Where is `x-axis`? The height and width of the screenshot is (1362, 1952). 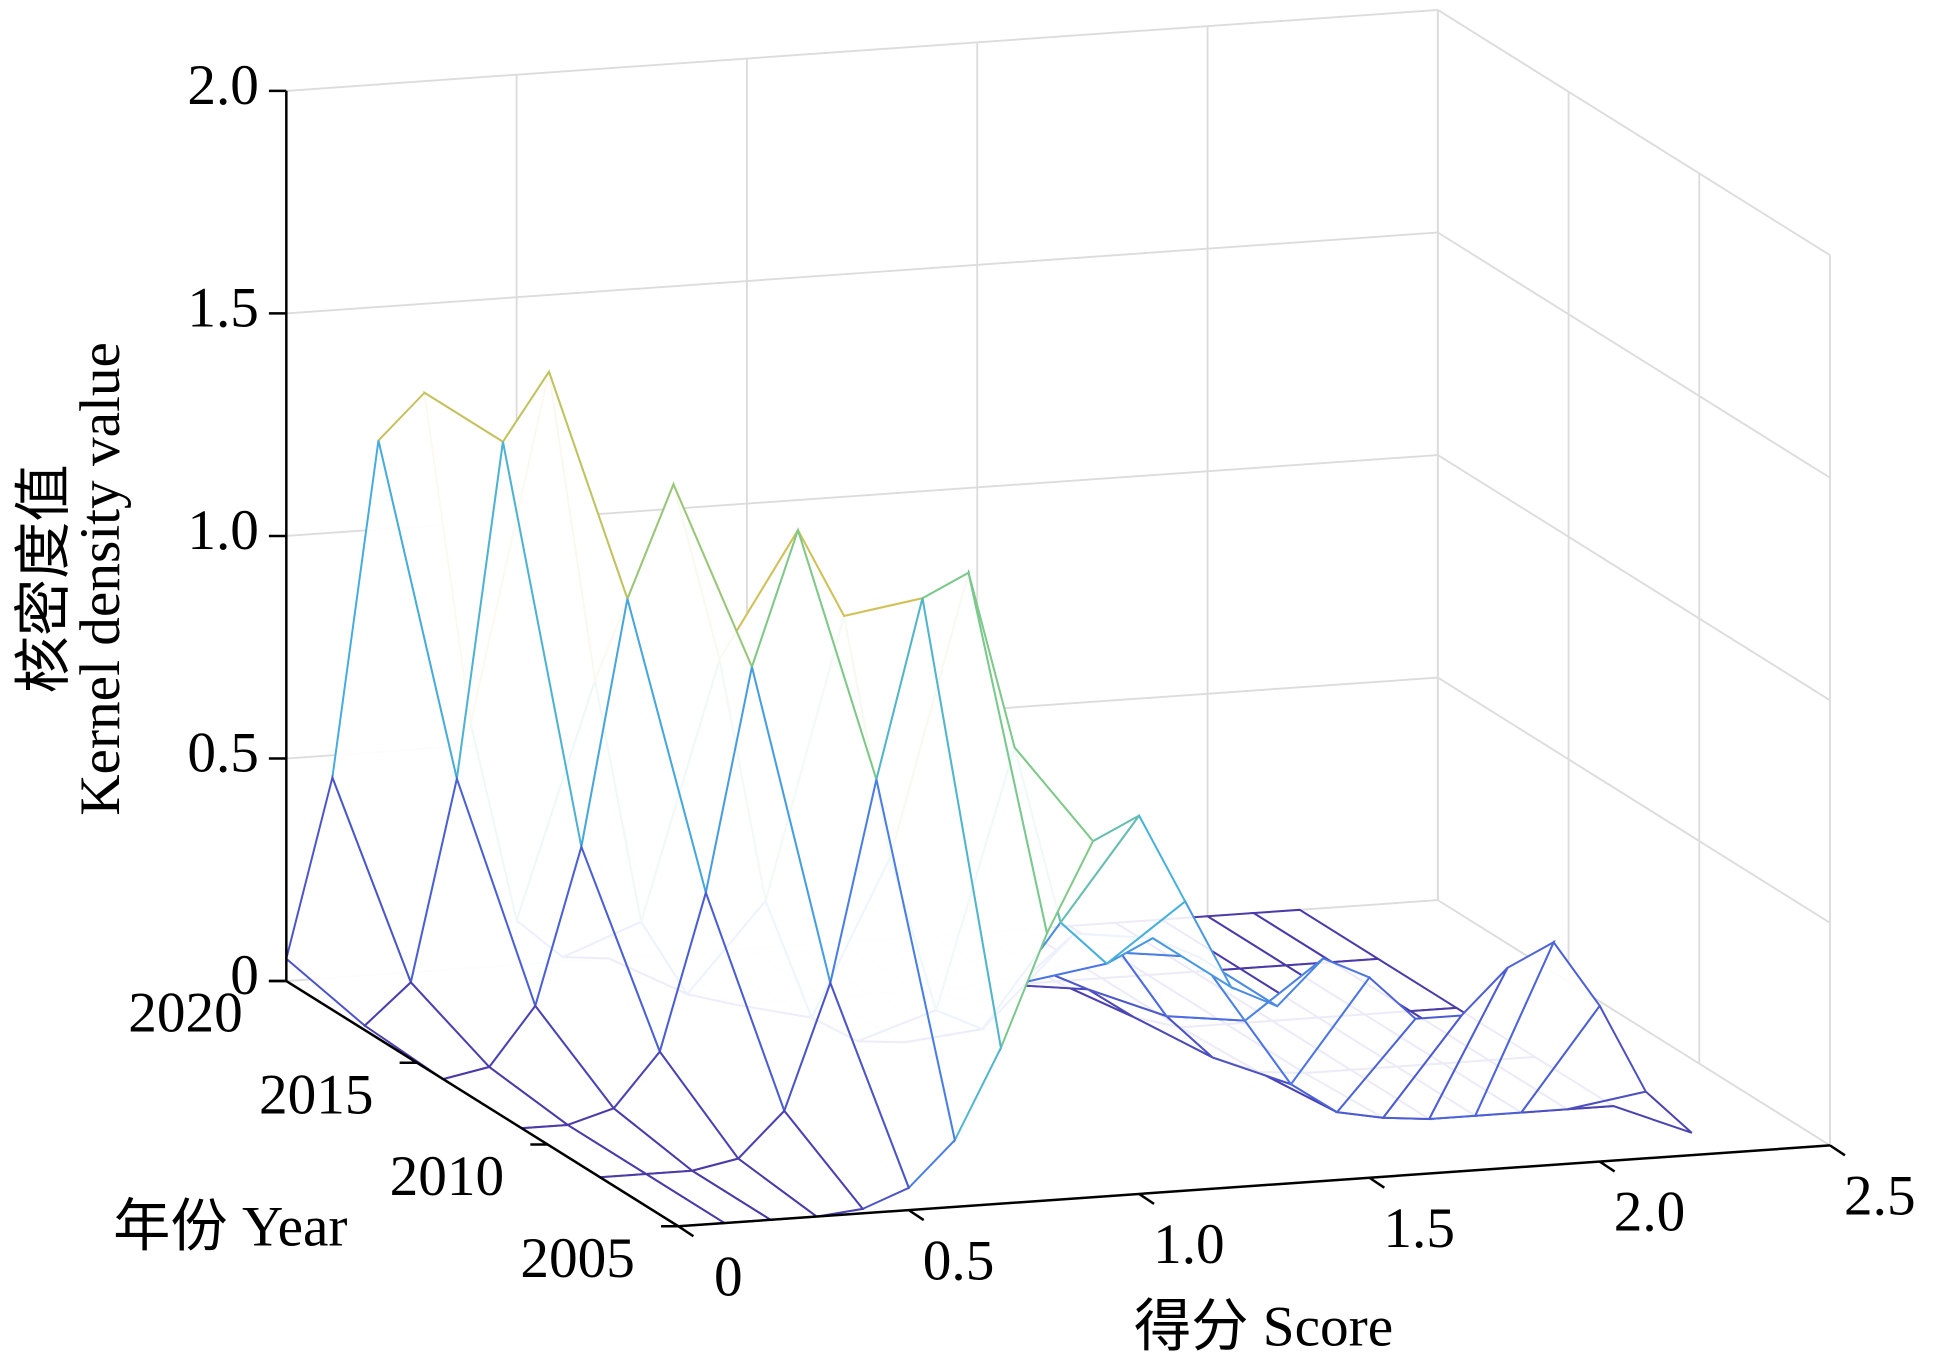 x-axis is located at coordinates (1254, 1186).